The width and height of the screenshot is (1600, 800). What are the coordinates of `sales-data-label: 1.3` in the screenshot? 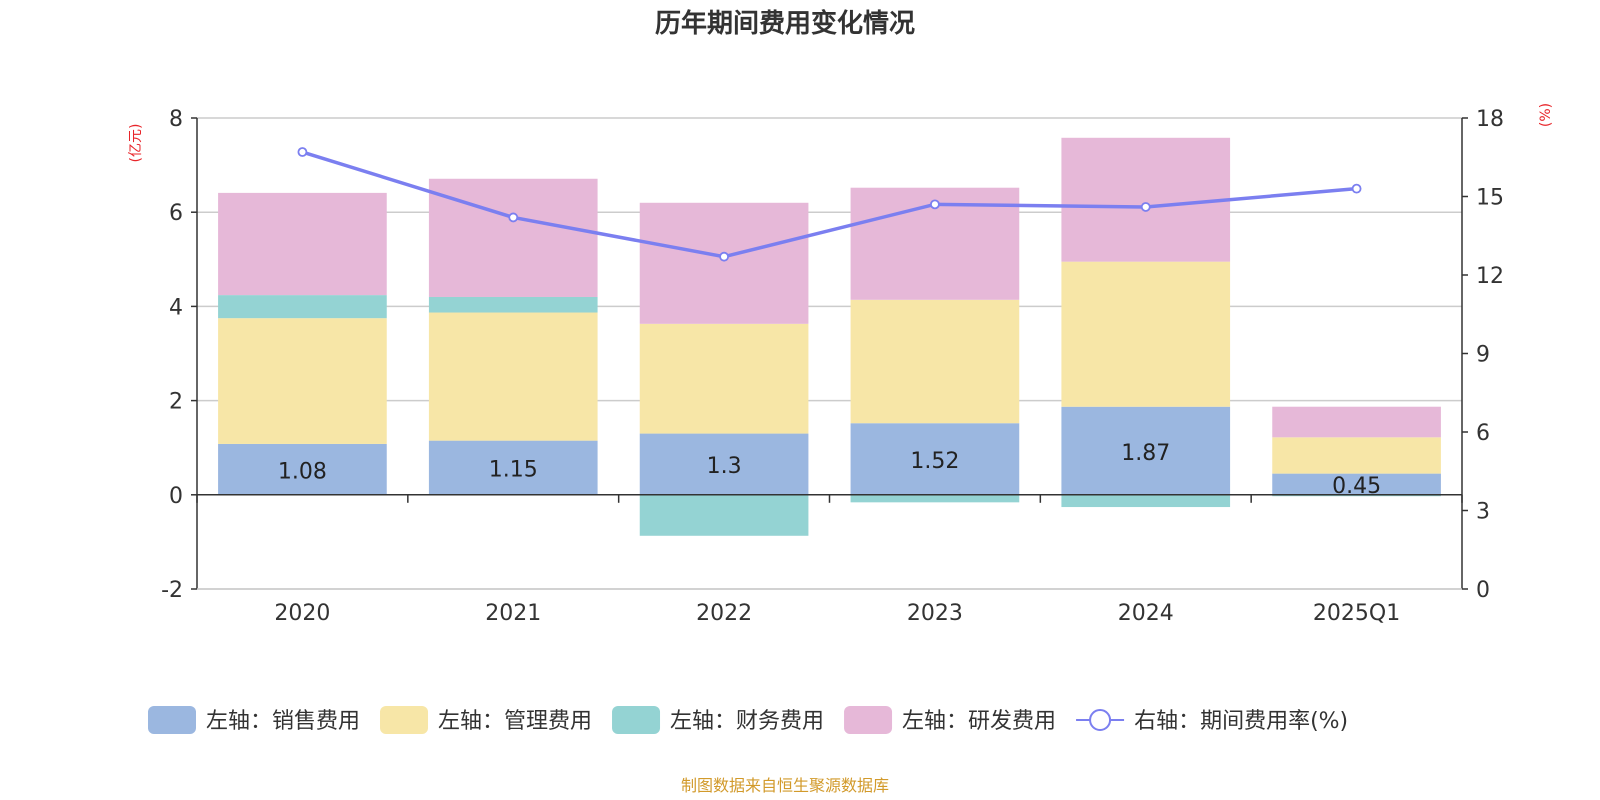 It's located at (724, 466).